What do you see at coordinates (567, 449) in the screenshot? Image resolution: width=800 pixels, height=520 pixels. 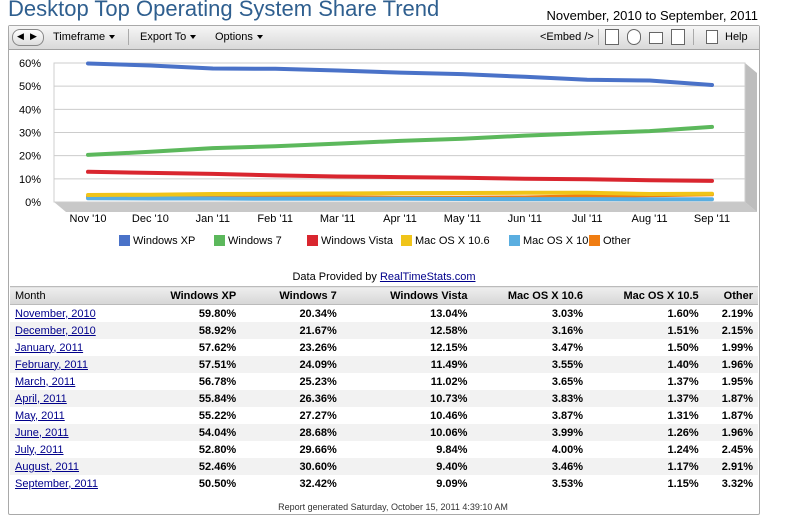 I see `share-cell: 4.00%` at bounding box center [567, 449].